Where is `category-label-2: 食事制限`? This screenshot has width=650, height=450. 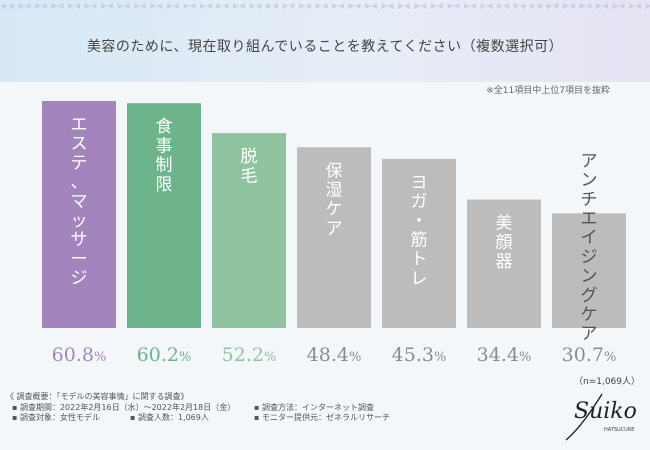
category-label-2: 食事制限 is located at coordinates (164, 156).